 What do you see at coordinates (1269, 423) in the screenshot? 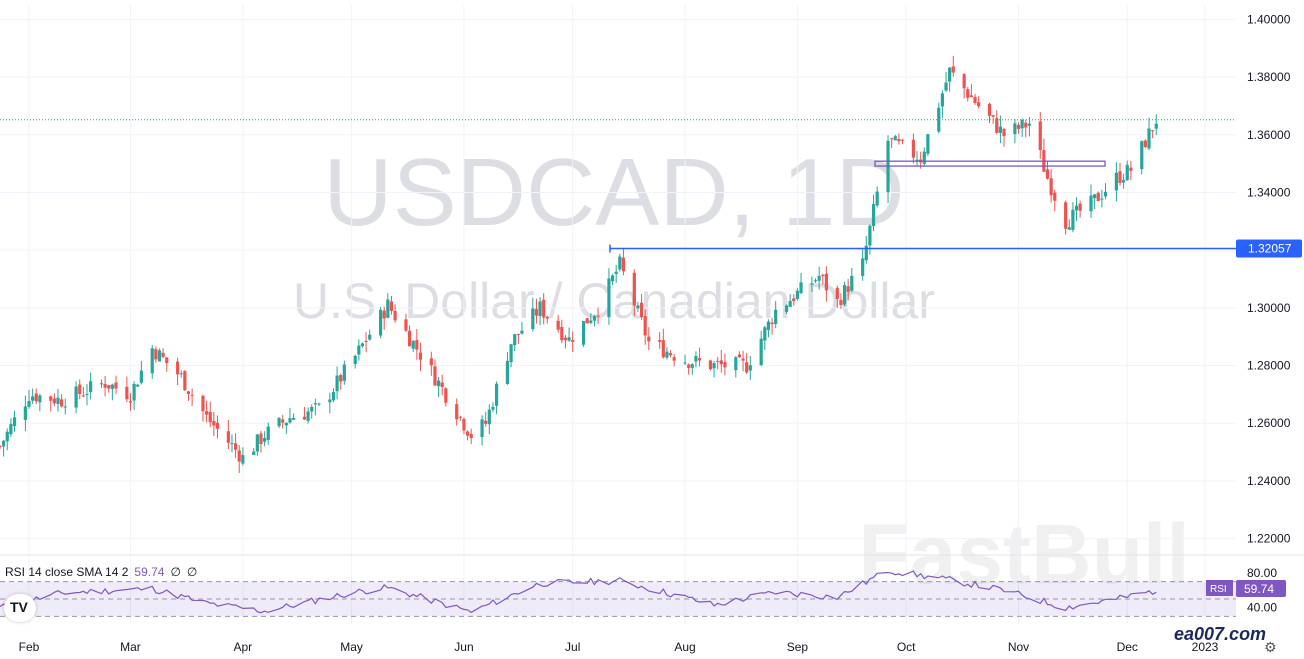
I see `price-tick-label: 1.26000` at bounding box center [1269, 423].